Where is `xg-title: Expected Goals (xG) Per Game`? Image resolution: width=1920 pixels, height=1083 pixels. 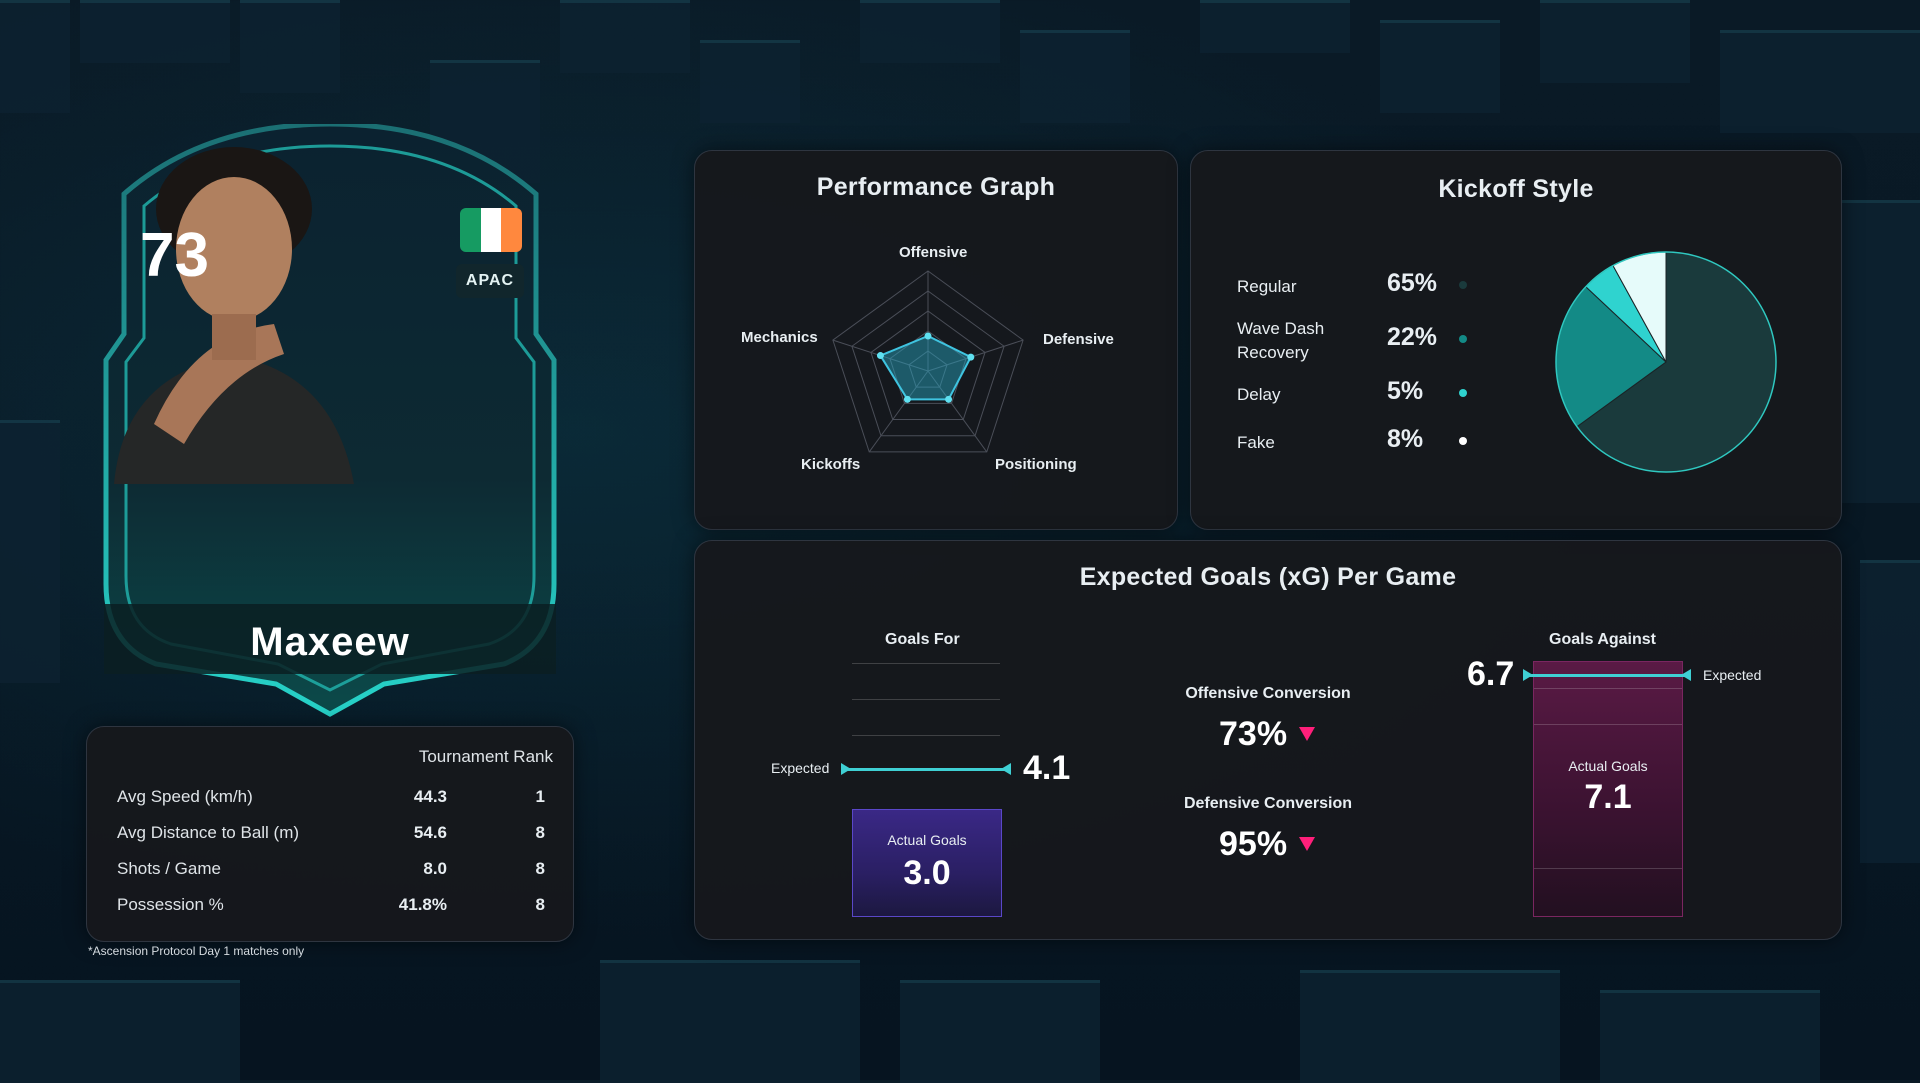
xg-title: Expected Goals (xG) Per Game is located at coordinates (1268, 577).